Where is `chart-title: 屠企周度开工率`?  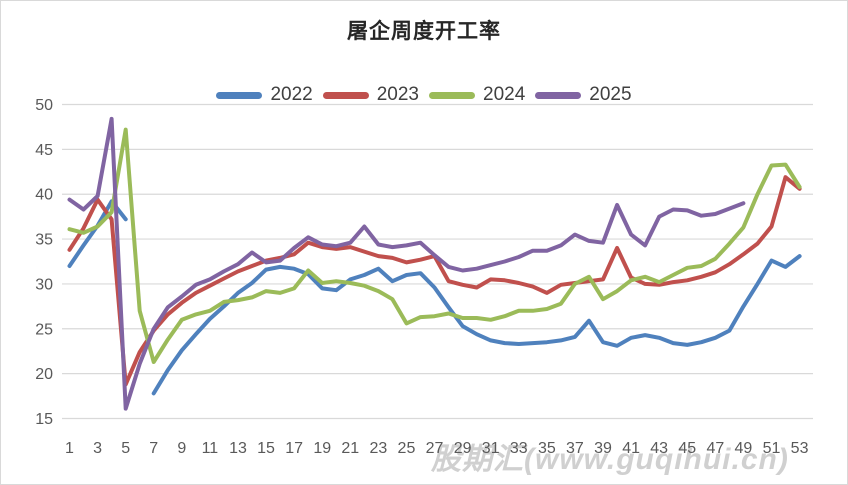
chart-title: 屠企周度开工率 is located at coordinates (424, 31).